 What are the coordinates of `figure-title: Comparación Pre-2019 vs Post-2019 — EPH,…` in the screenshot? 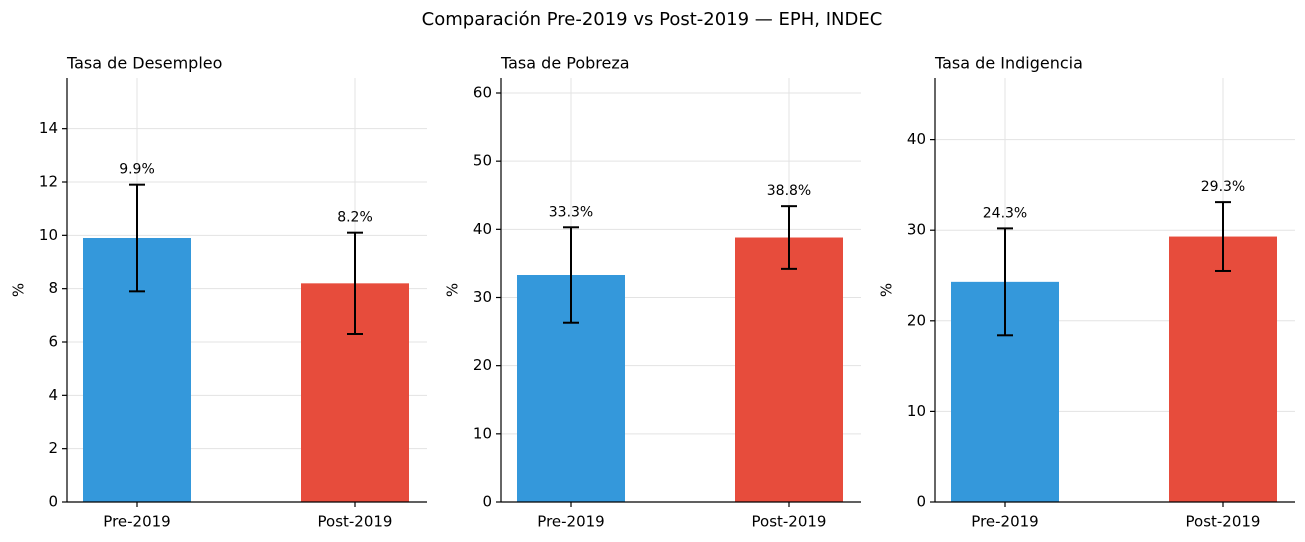 It's located at (652, 19).